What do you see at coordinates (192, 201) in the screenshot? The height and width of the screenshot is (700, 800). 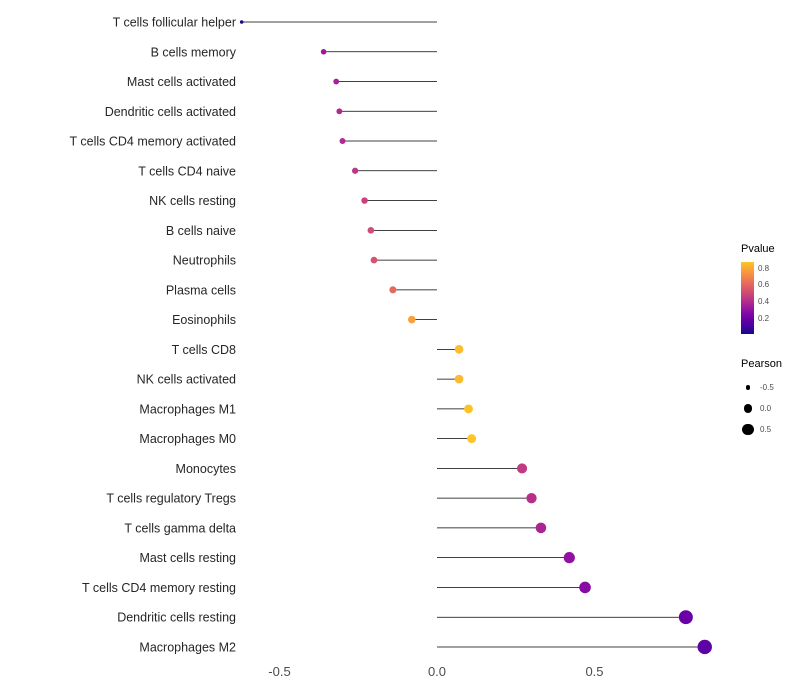 I see `category-label: NK cells resting` at bounding box center [192, 201].